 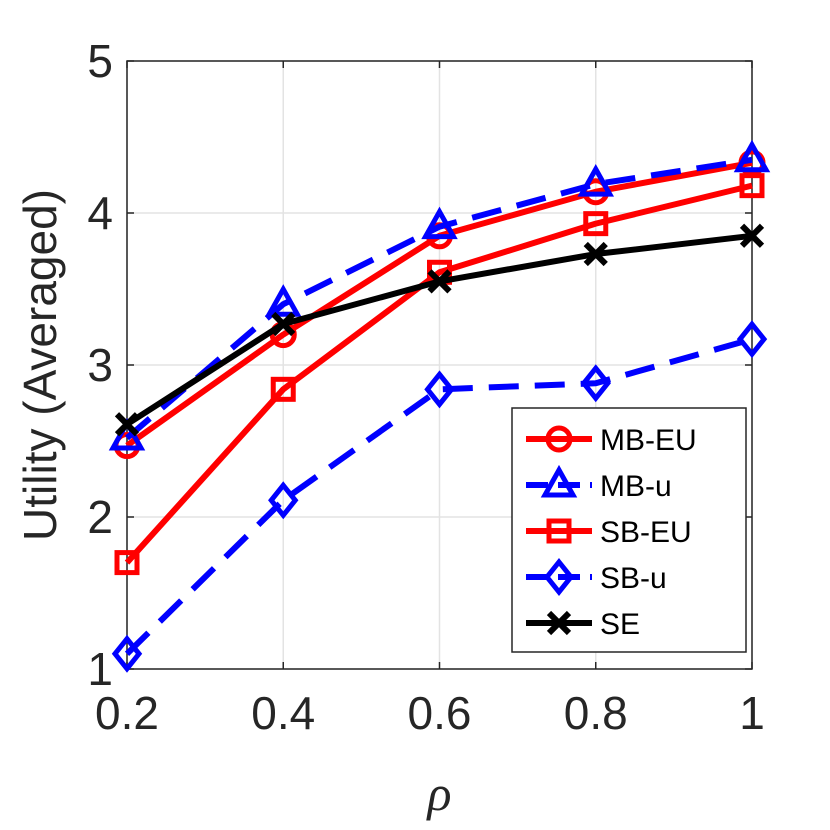 I want to click on legend-marker-sb-eu, so click(x=559, y=531).